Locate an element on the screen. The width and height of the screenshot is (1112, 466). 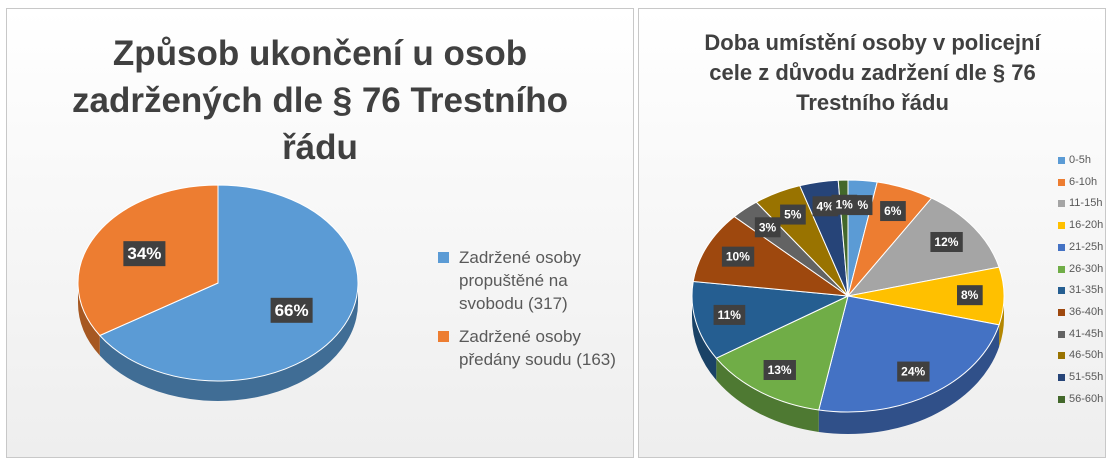
legend-label: Zadržené osoby předány soudu (163) is located at coordinates (537, 348).